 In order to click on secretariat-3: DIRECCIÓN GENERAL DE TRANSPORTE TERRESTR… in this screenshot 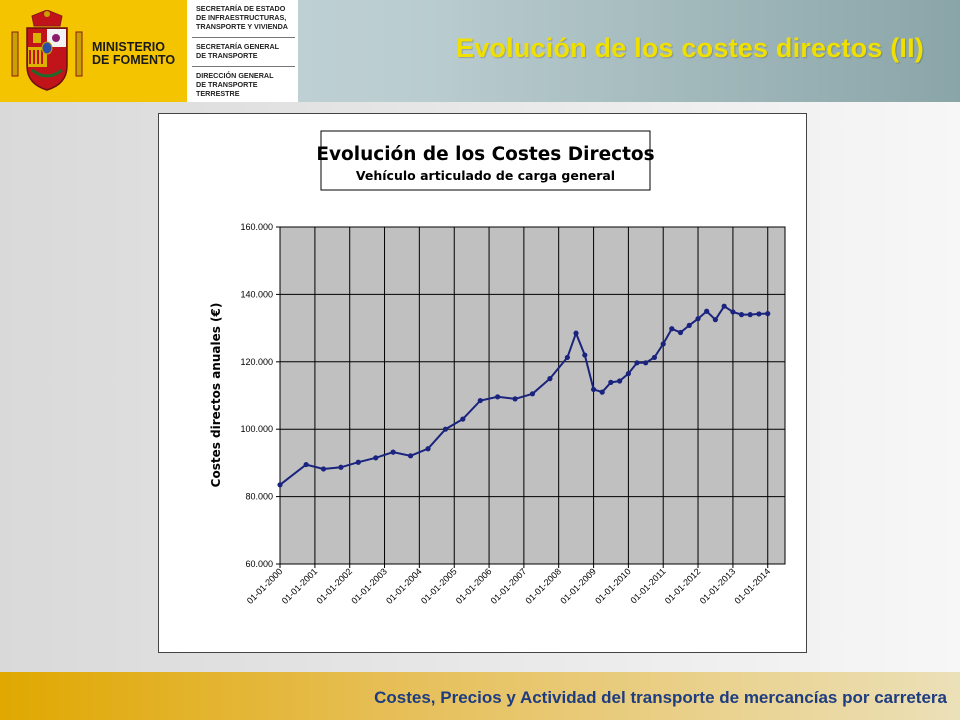, I will do `click(246, 84)`.